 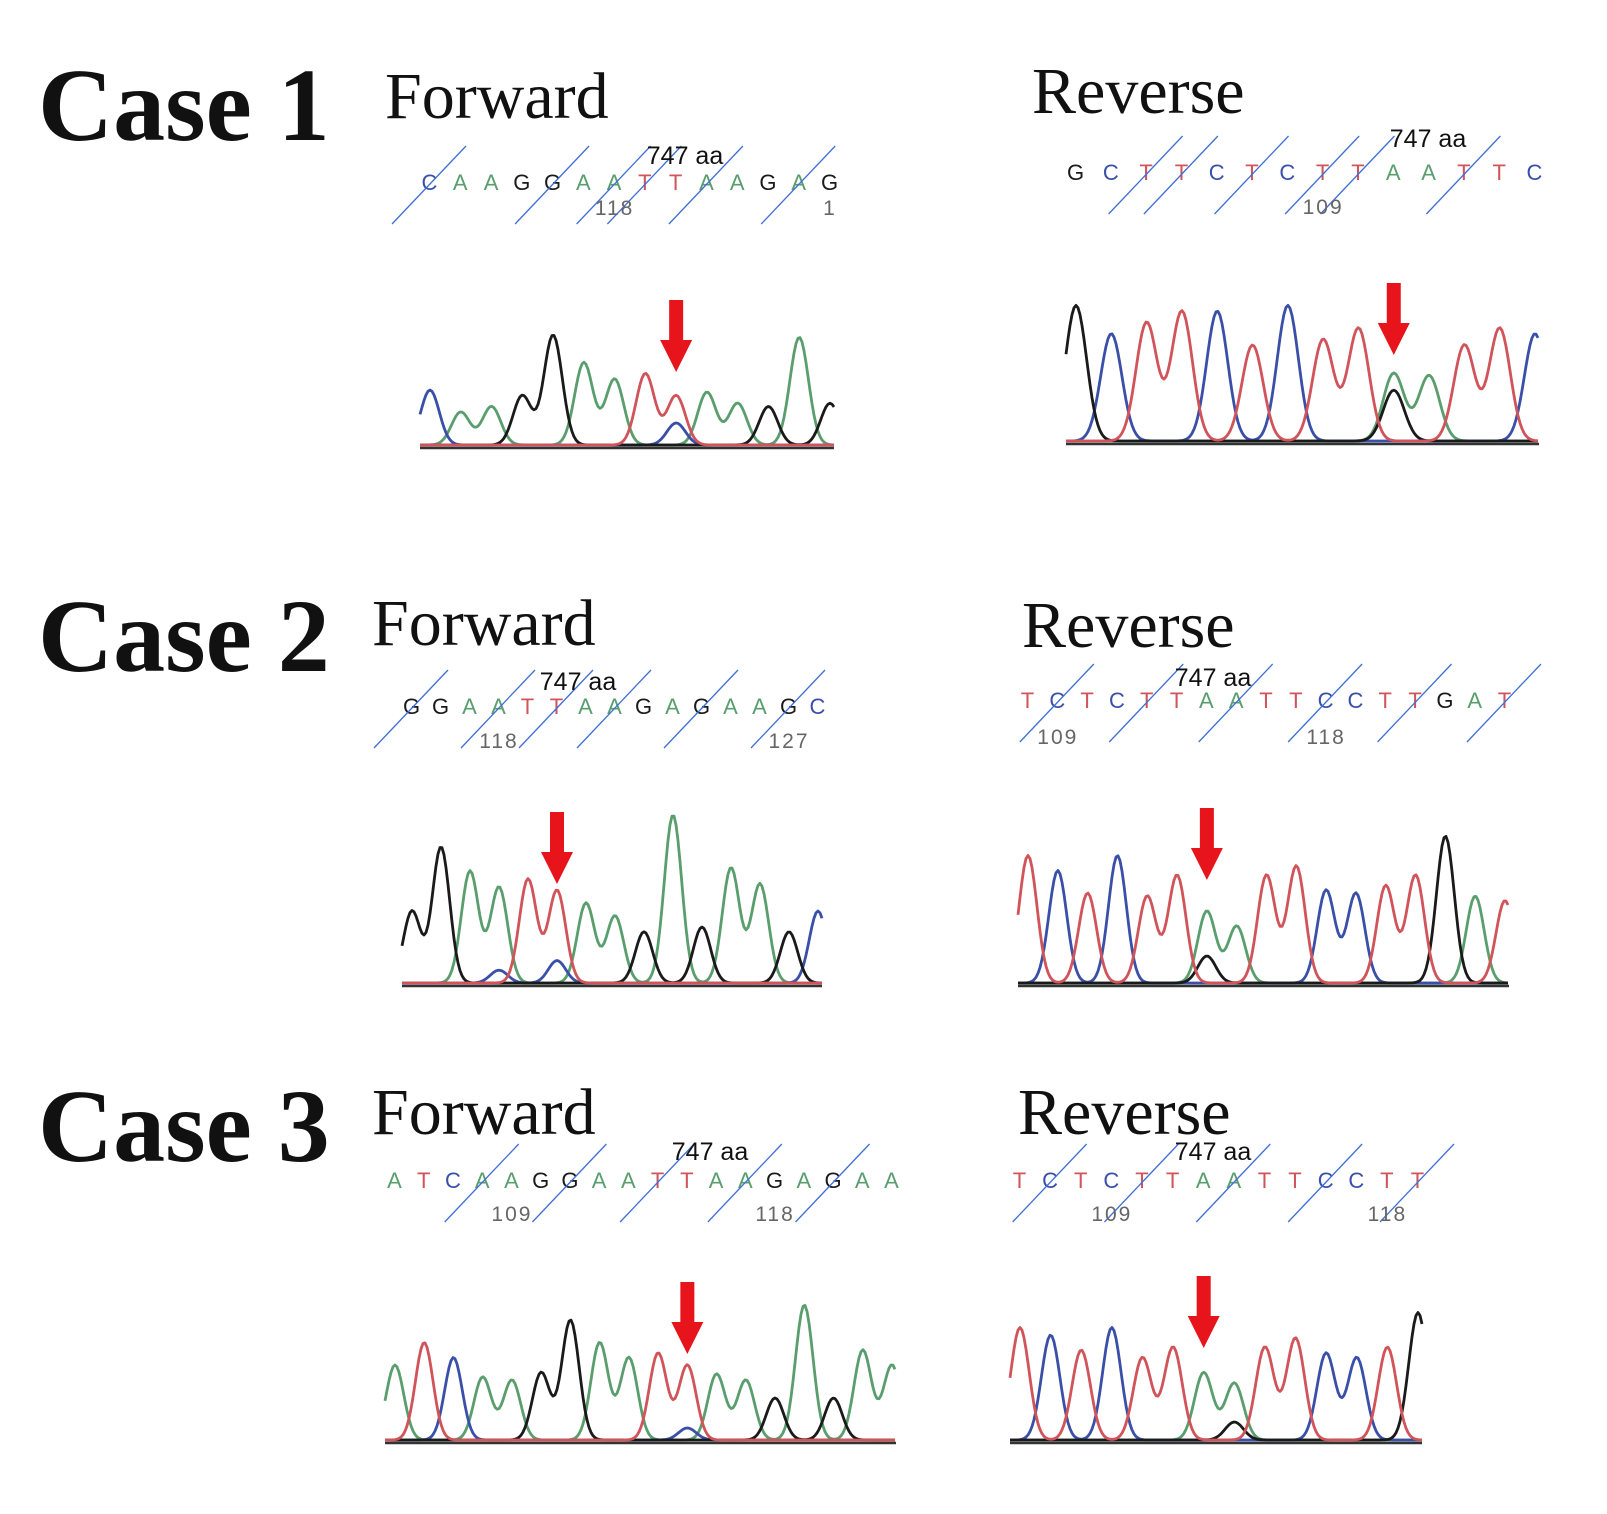 I want to click on position-number: 127, so click(x=788, y=741).